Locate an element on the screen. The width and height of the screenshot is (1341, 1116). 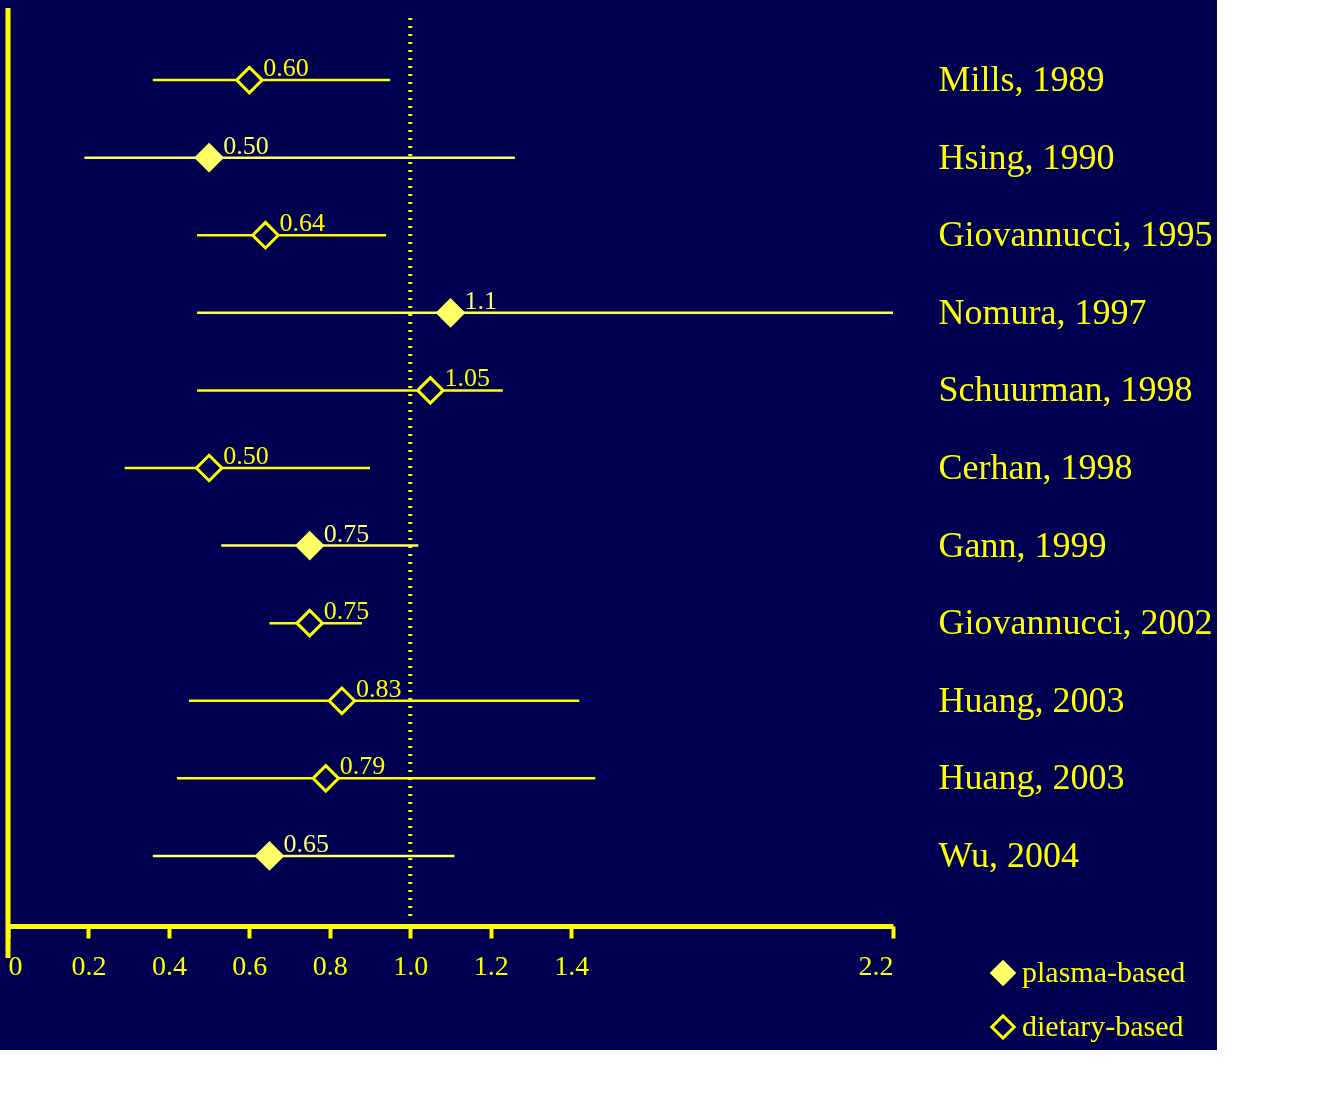
data-label: 1.05 is located at coordinates (467, 378).